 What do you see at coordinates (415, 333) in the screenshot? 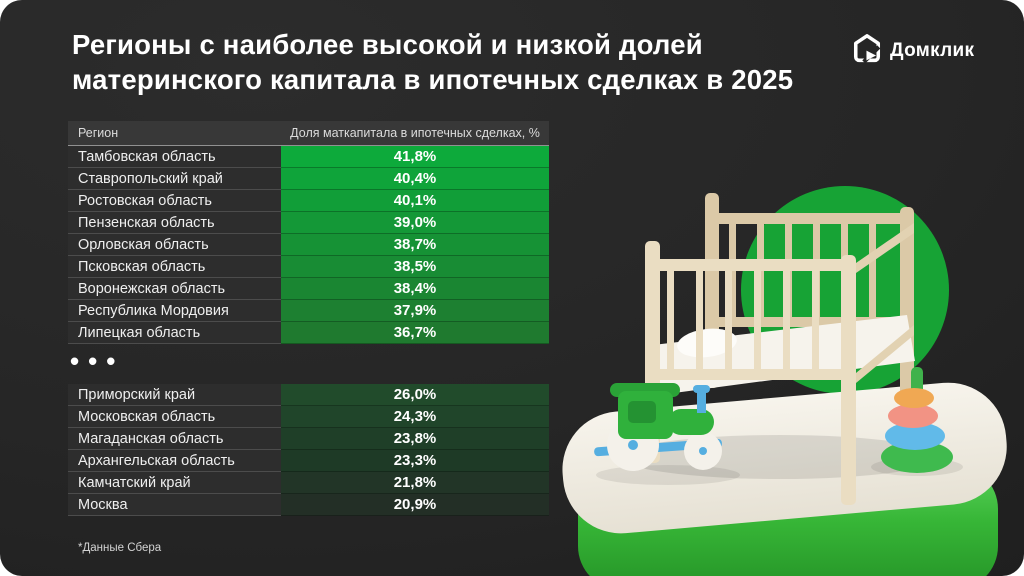
I see `region-value: 36,7%` at bounding box center [415, 333].